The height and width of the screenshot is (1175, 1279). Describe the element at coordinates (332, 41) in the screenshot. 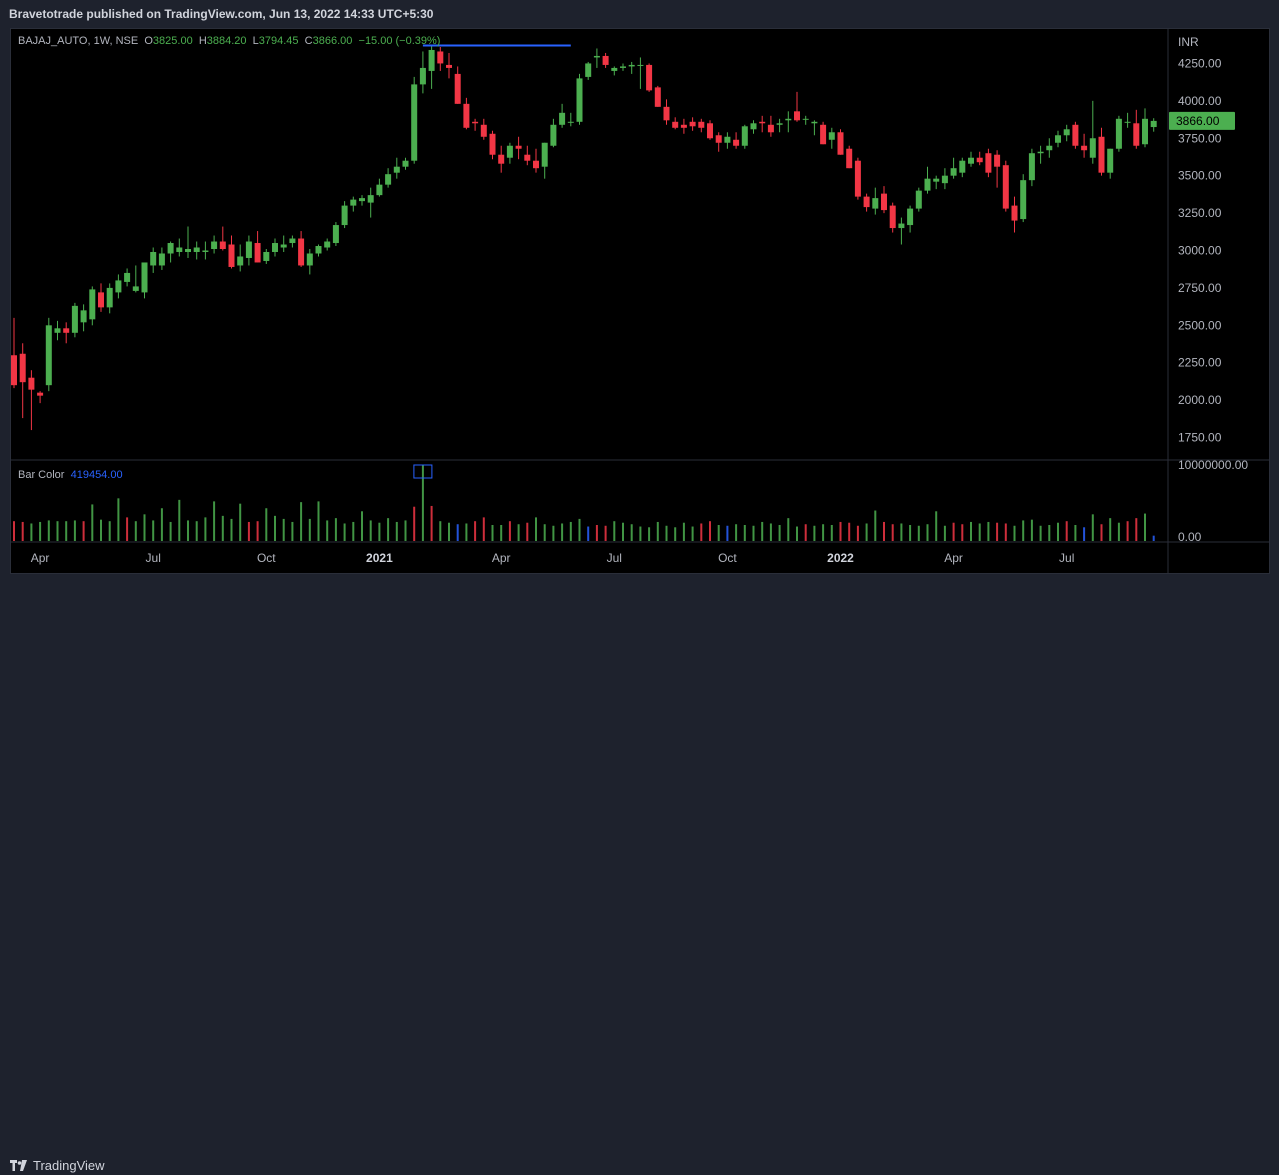

I see `close-value: 3866.00` at that location.